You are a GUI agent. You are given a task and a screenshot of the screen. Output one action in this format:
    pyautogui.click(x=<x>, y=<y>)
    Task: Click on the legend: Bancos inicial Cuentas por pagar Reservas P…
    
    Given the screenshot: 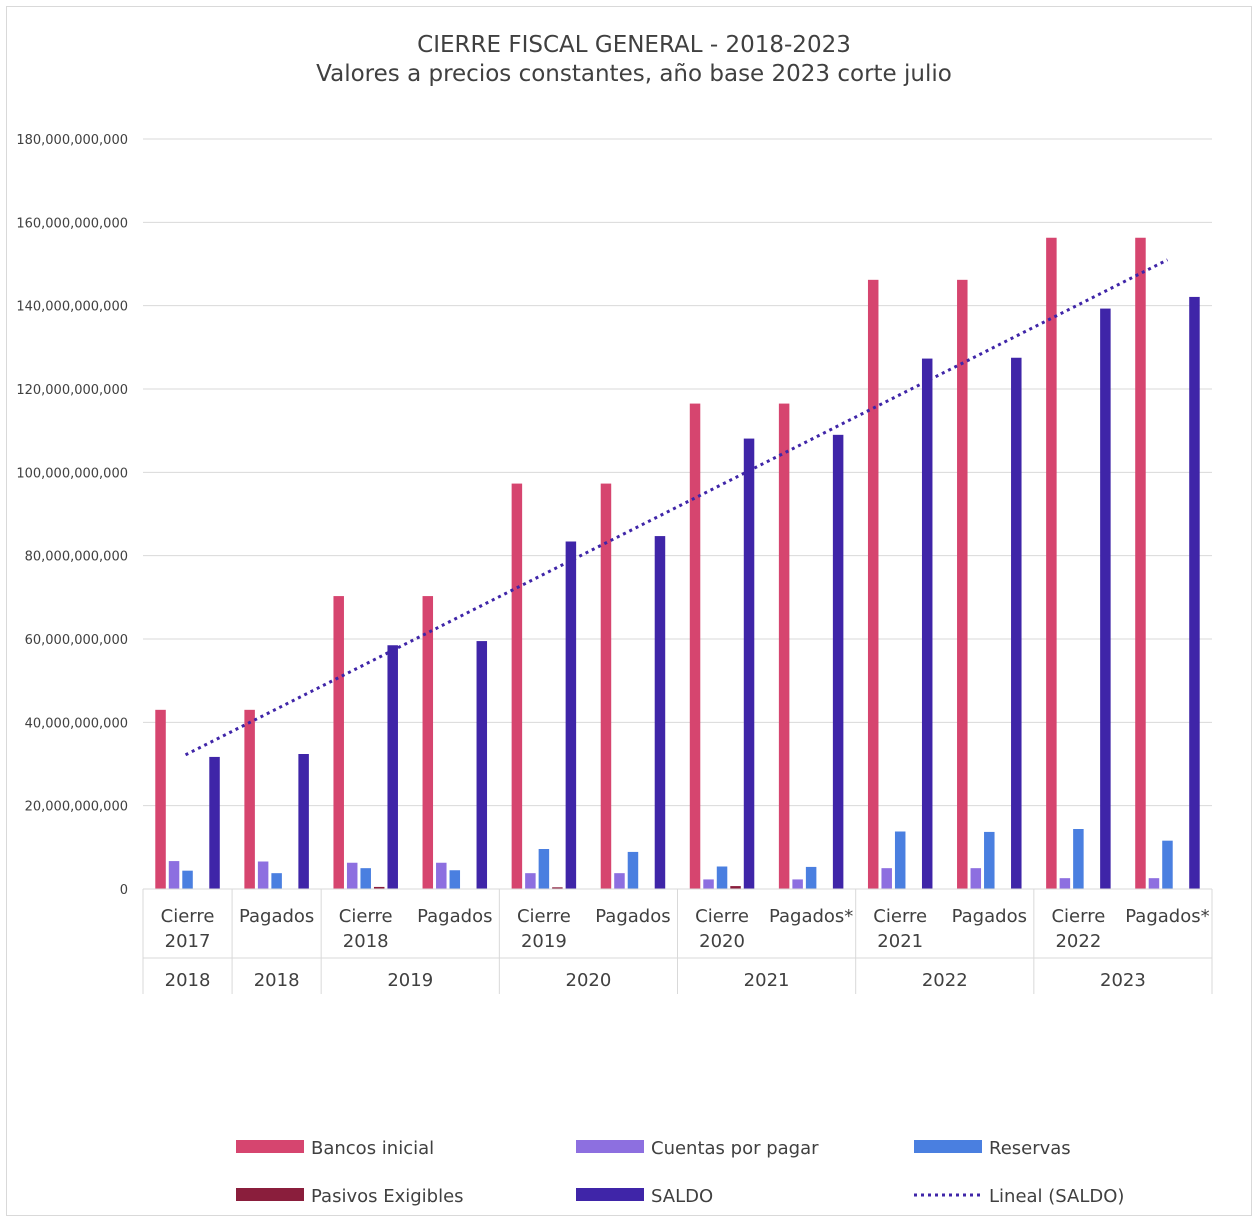 What is the action you would take?
    pyautogui.click(x=680, y=1172)
    